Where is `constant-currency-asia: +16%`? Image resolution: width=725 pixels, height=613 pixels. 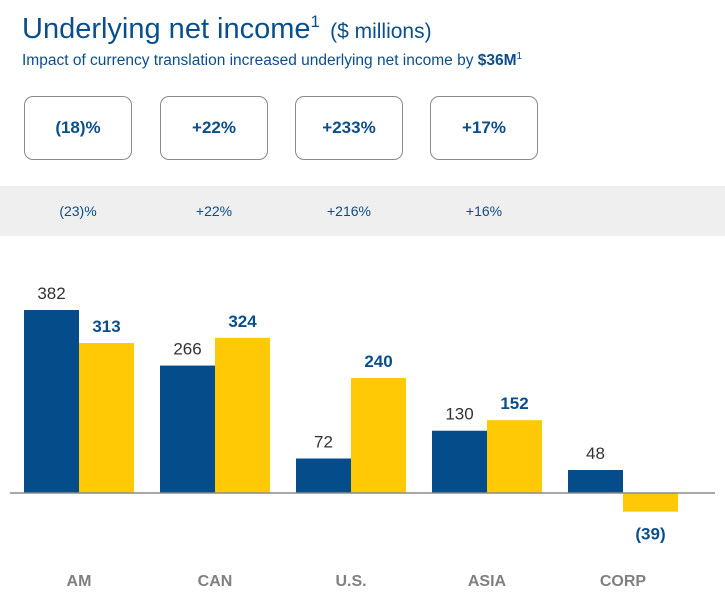
constant-currency-asia: +16% is located at coordinates (484, 211).